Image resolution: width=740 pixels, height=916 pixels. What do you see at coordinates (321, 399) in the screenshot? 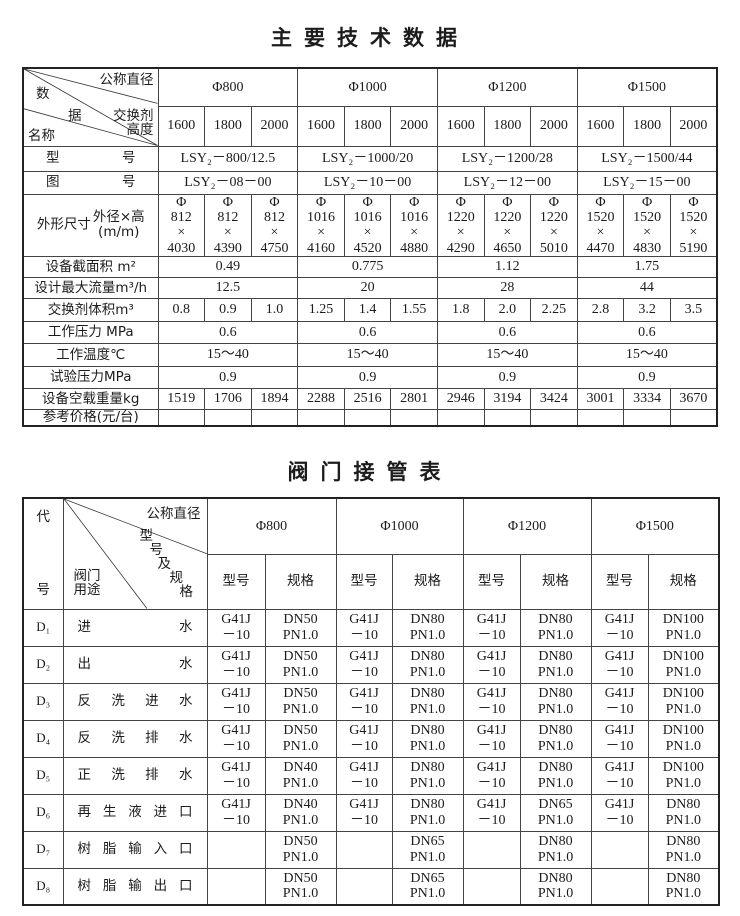
I see `value-cell: 2288` at bounding box center [321, 399].